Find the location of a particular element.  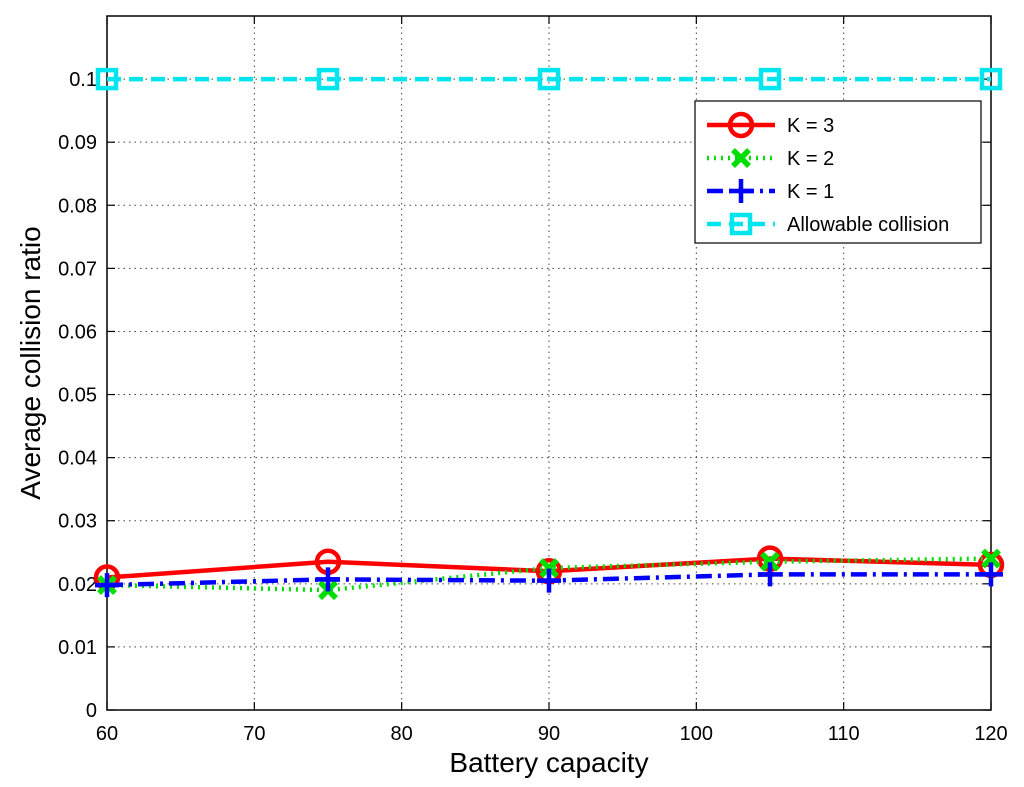

legend-label: K = 1 is located at coordinates (810, 192).